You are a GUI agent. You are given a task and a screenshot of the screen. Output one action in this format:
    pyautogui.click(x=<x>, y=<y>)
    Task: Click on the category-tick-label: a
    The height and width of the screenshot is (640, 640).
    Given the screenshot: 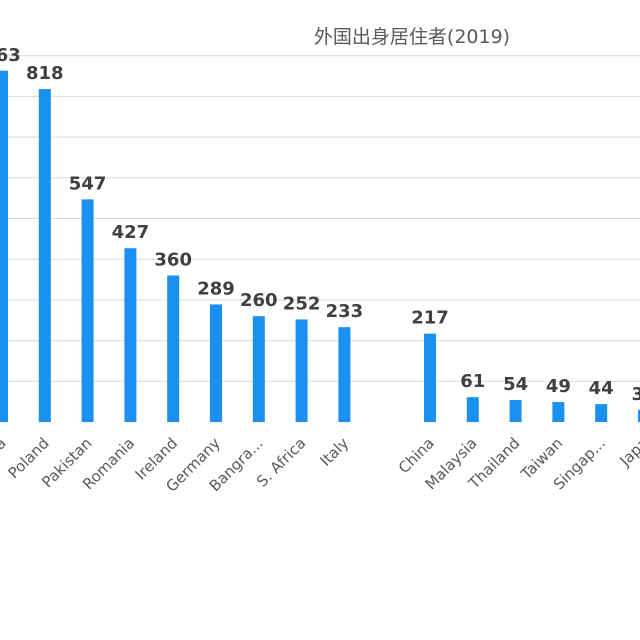 What is the action you would take?
    pyautogui.click(x=5, y=443)
    